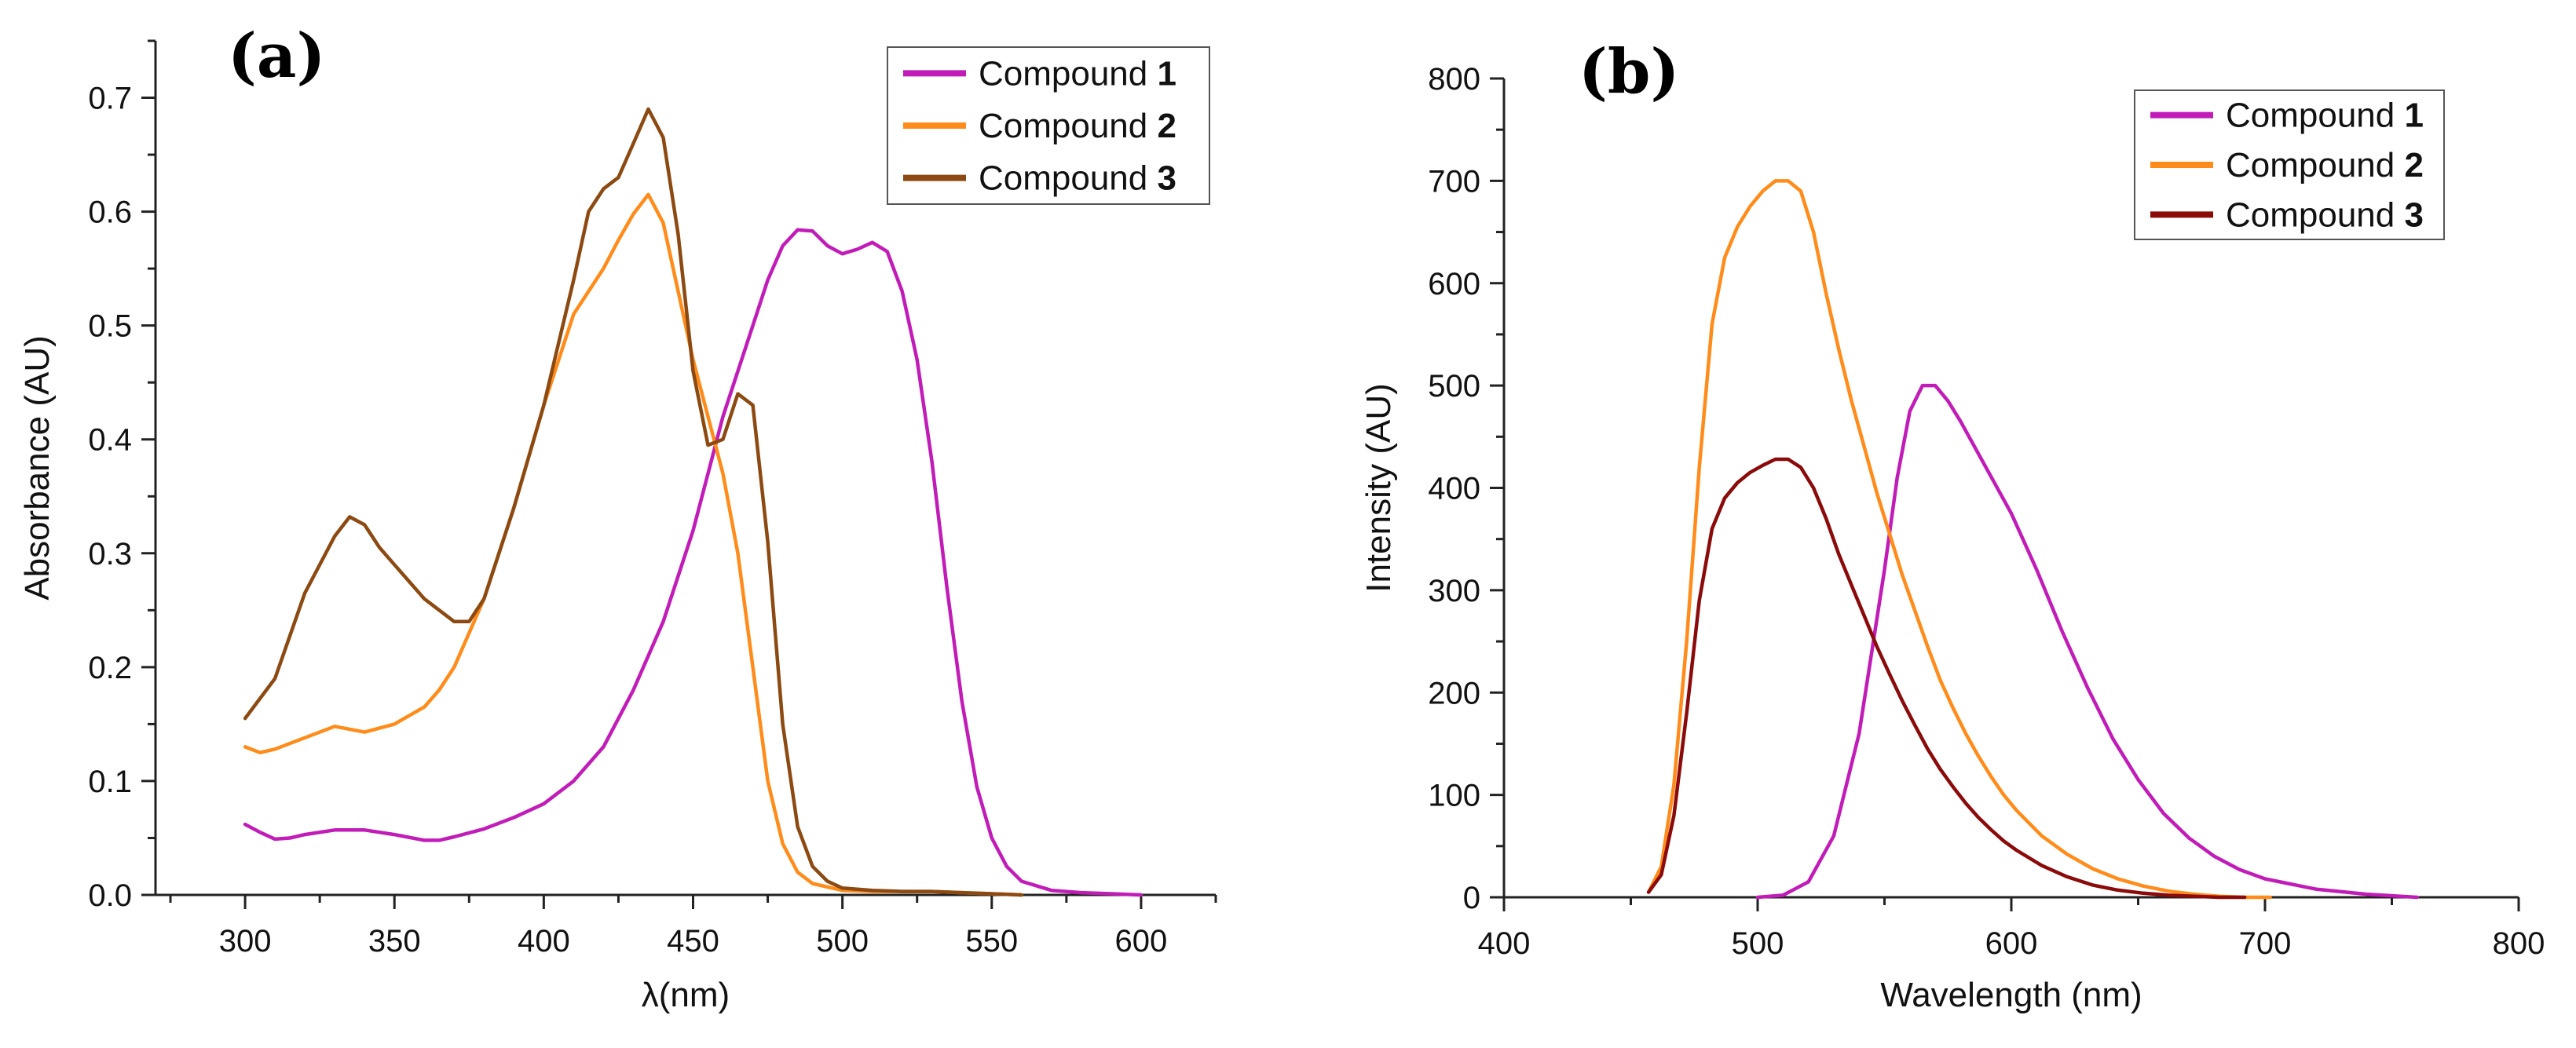 This screenshot has height=1048, width=2576. Describe the element at coordinates (110, 668) in the screenshot. I see `y-tick-label: 0.2` at that location.